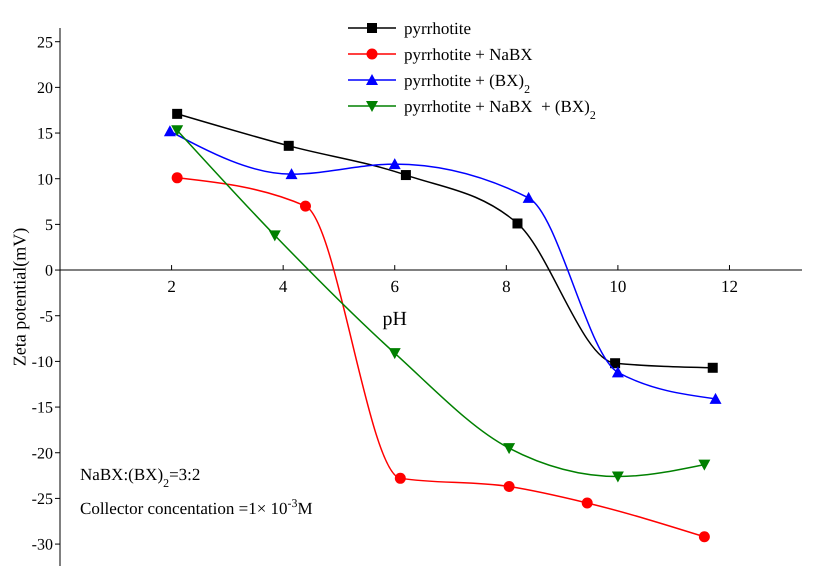  Describe the element at coordinates (42, 453) in the screenshot. I see `y-tick-label: -20` at that location.